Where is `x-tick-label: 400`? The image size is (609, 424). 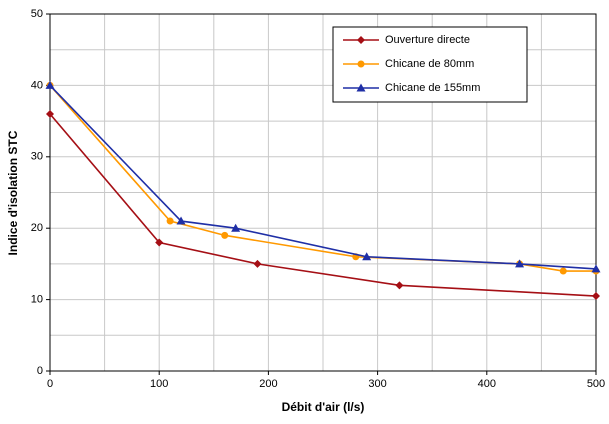 x-tick-label: 400 is located at coordinates (487, 384).